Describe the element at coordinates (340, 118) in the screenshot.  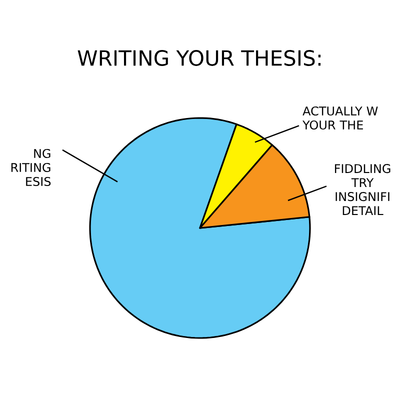
I see `slice-label: ACTUALLY W YOUR THE` at that location.